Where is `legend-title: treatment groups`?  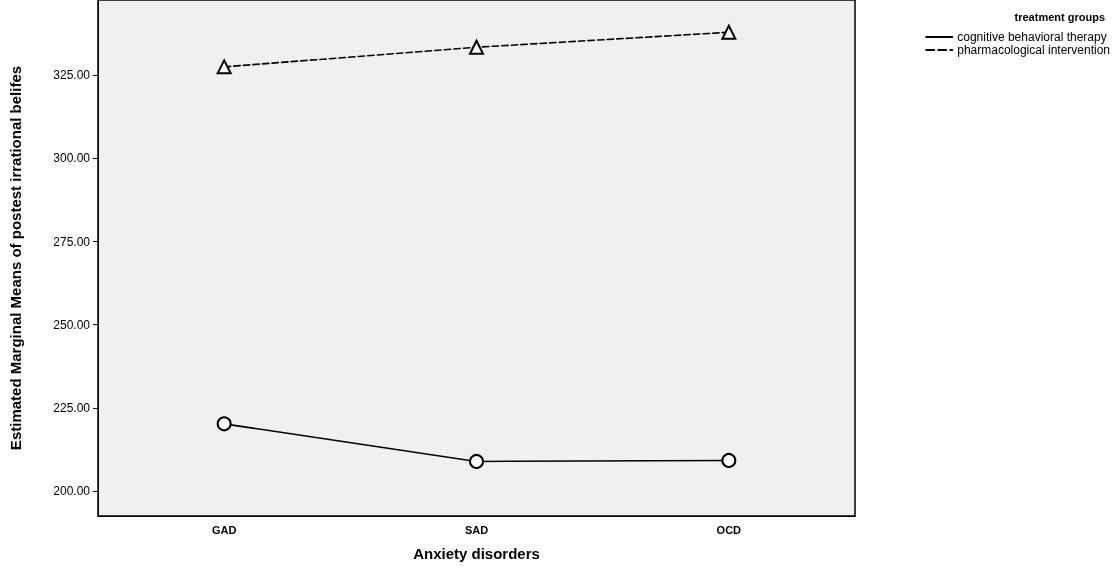
legend-title: treatment groups is located at coordinates (1060, 16).